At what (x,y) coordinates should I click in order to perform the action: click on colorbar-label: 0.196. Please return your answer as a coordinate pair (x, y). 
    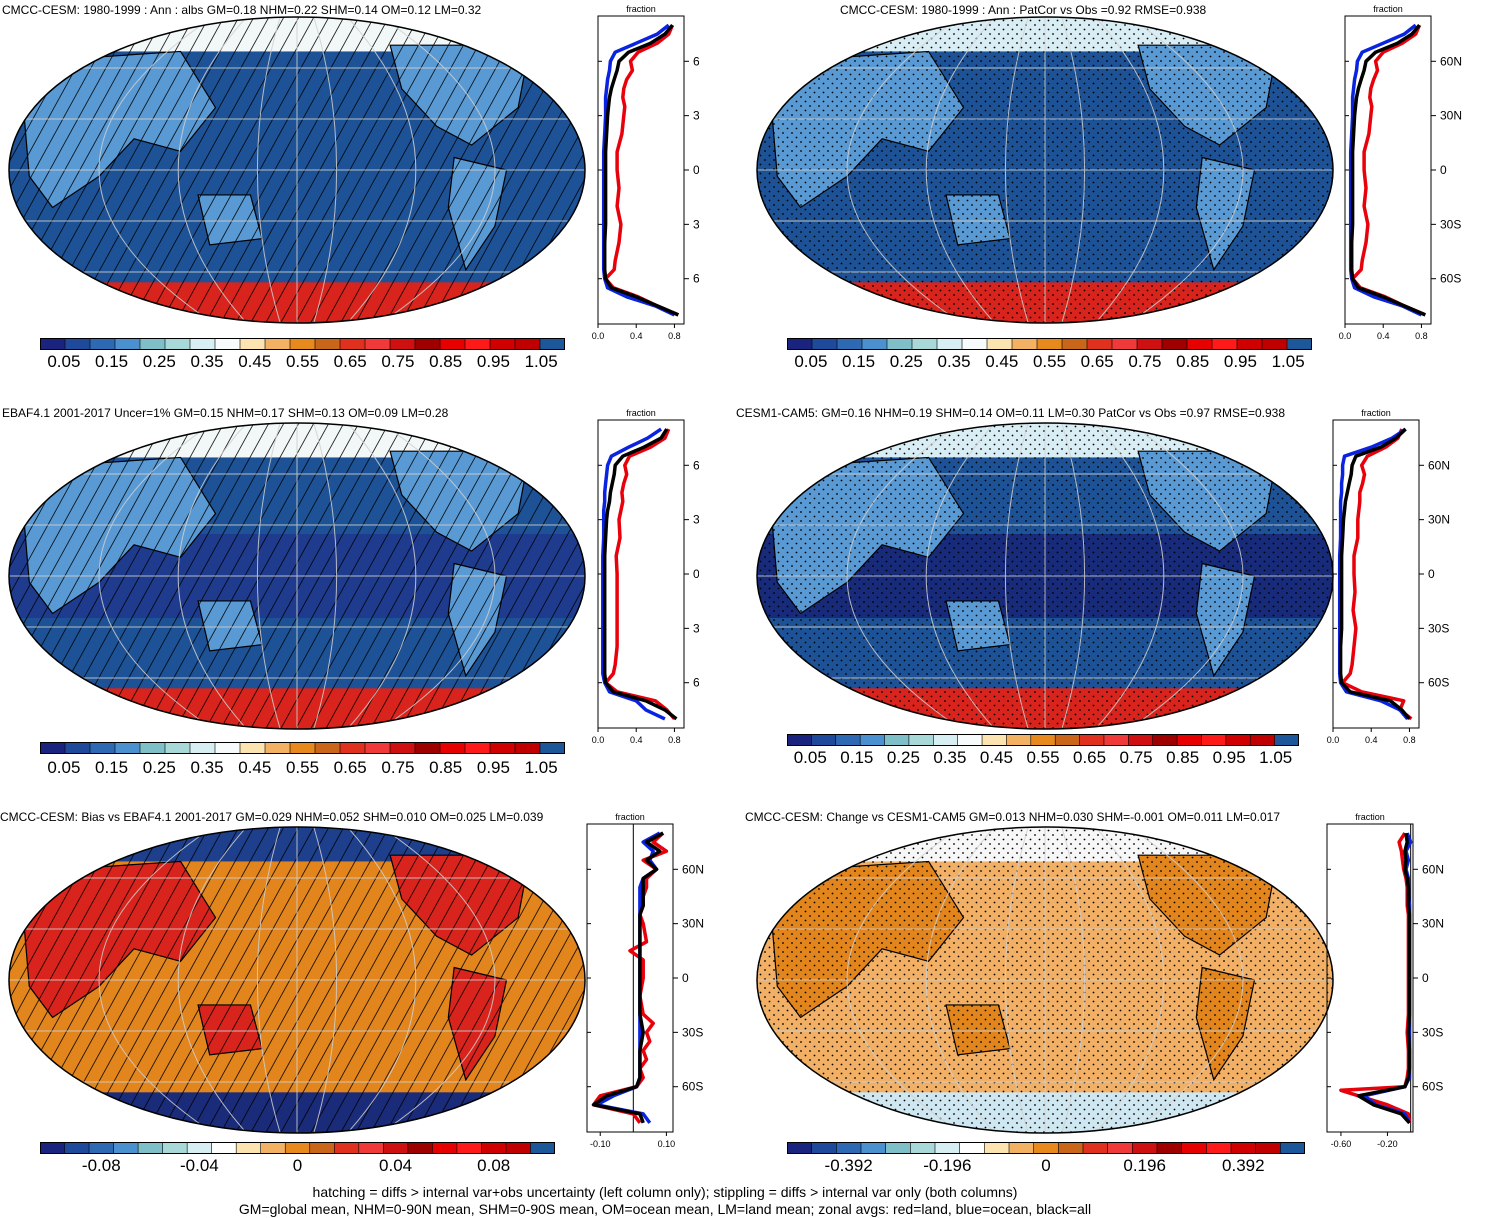
    Looking at the image, I should click on (1144, 1165).